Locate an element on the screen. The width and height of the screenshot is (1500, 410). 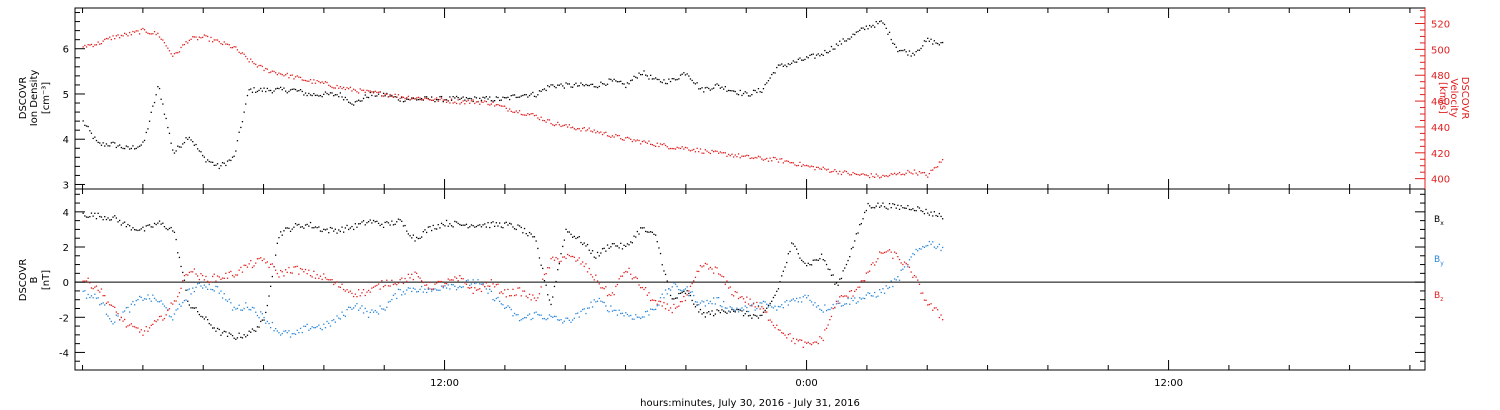
field-tick-label: 0 is located at coordinates (66, 283).